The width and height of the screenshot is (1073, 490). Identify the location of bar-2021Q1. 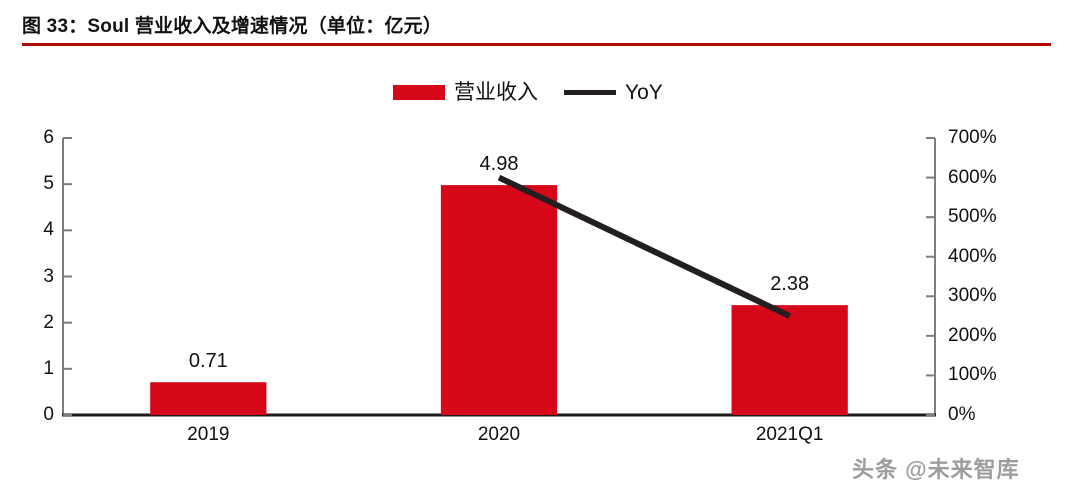
(789, 360).